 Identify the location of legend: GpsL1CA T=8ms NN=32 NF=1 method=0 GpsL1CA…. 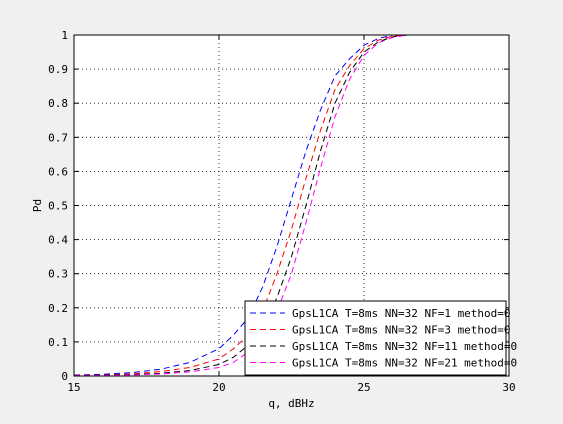
(380, 338).